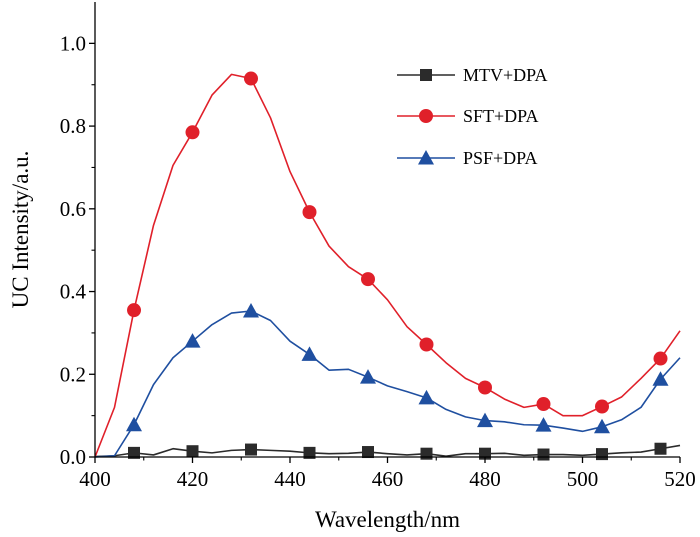  I want to click on x-tick-label: 400, so click(95, 479).